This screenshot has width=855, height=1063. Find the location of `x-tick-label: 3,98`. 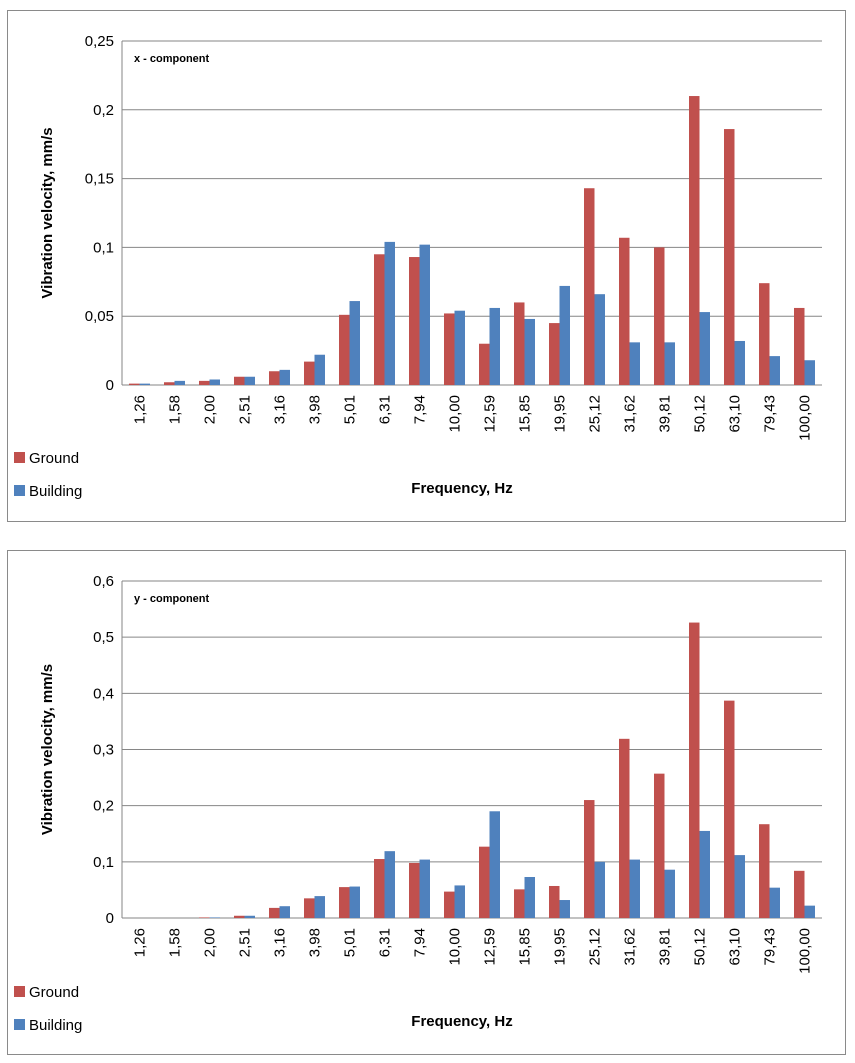

x-tick-label: 3,98 is located at coordinates (315, 409).